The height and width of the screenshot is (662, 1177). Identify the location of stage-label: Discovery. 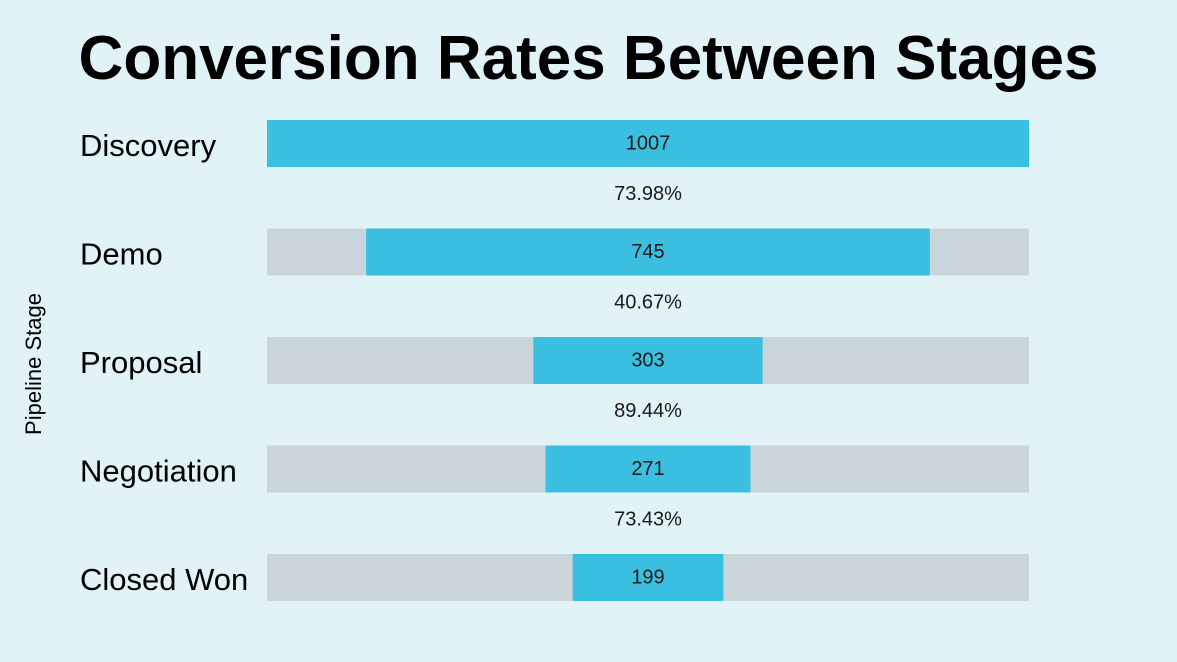
(148, 145).